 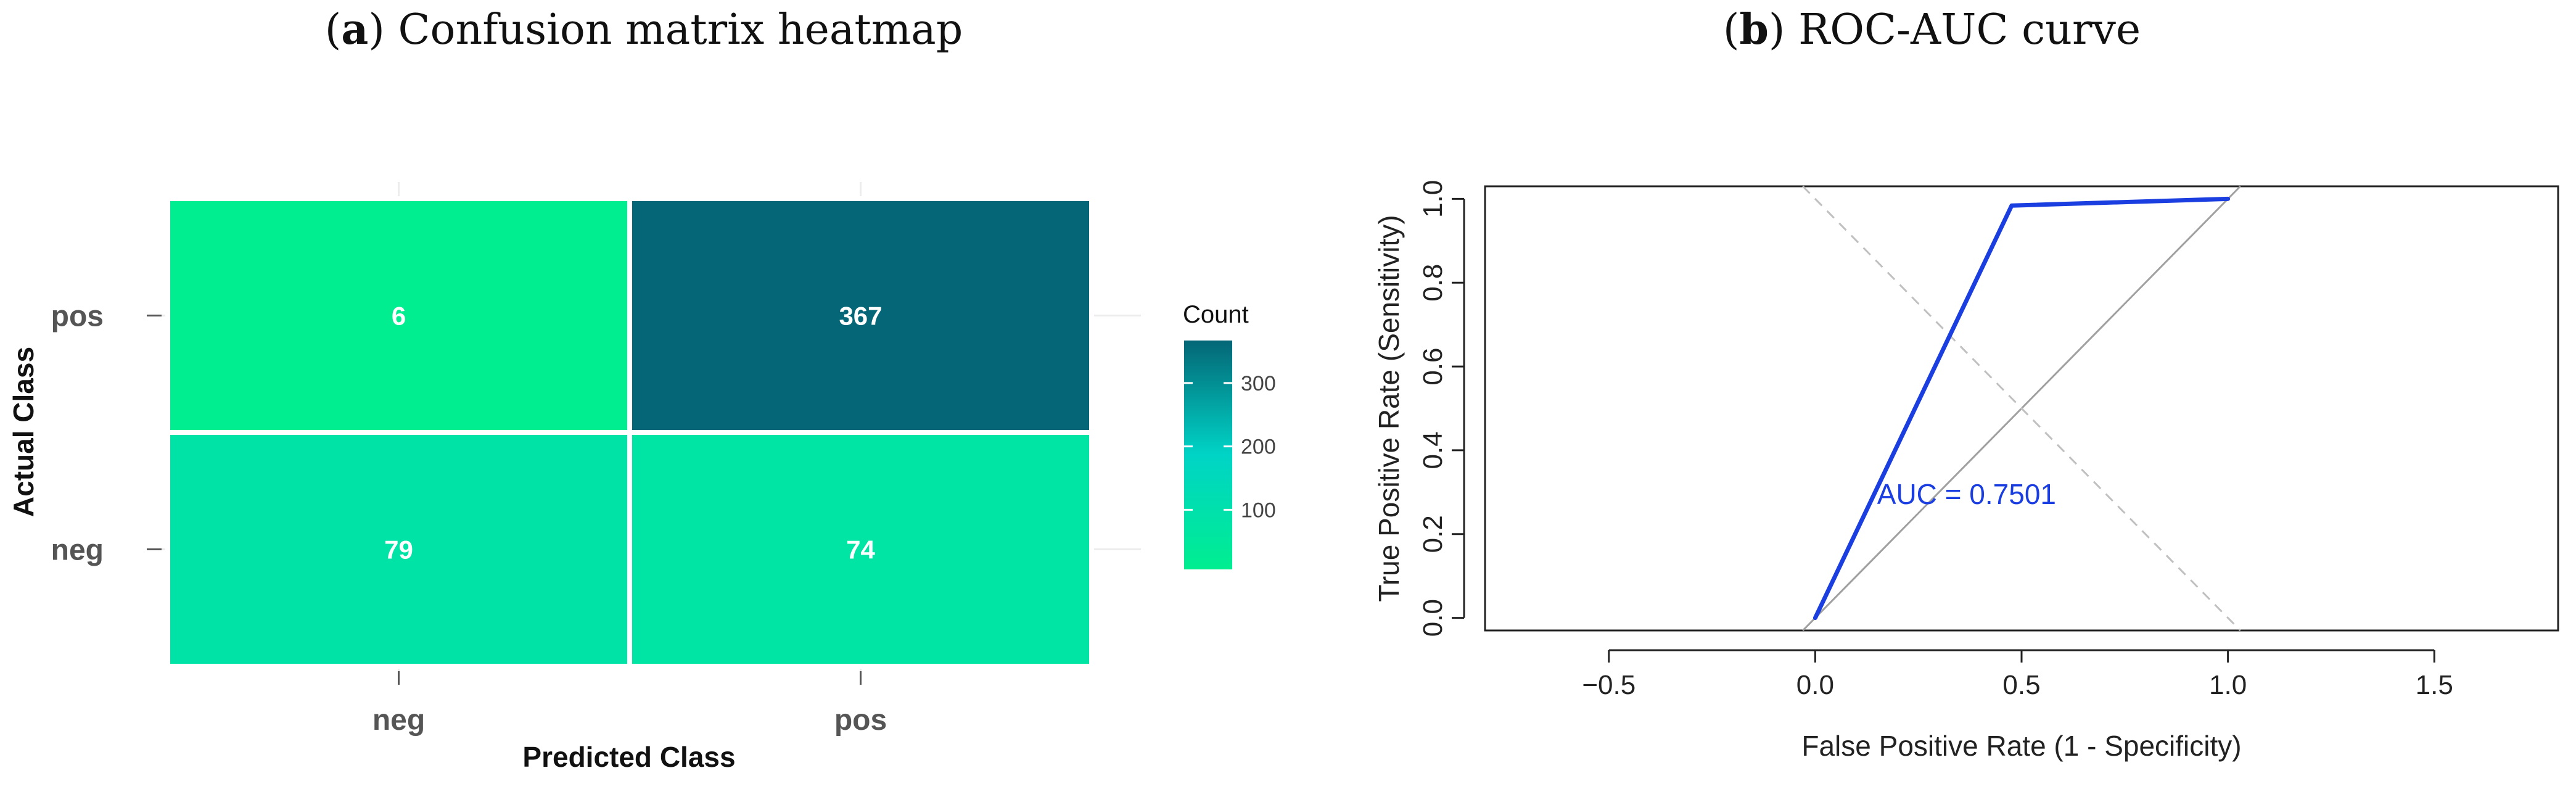 What do you see at coordinates (1433, 618) in the screenshot?
I see `y-tick-label: 0.0` at bounding box center [1433, 618].